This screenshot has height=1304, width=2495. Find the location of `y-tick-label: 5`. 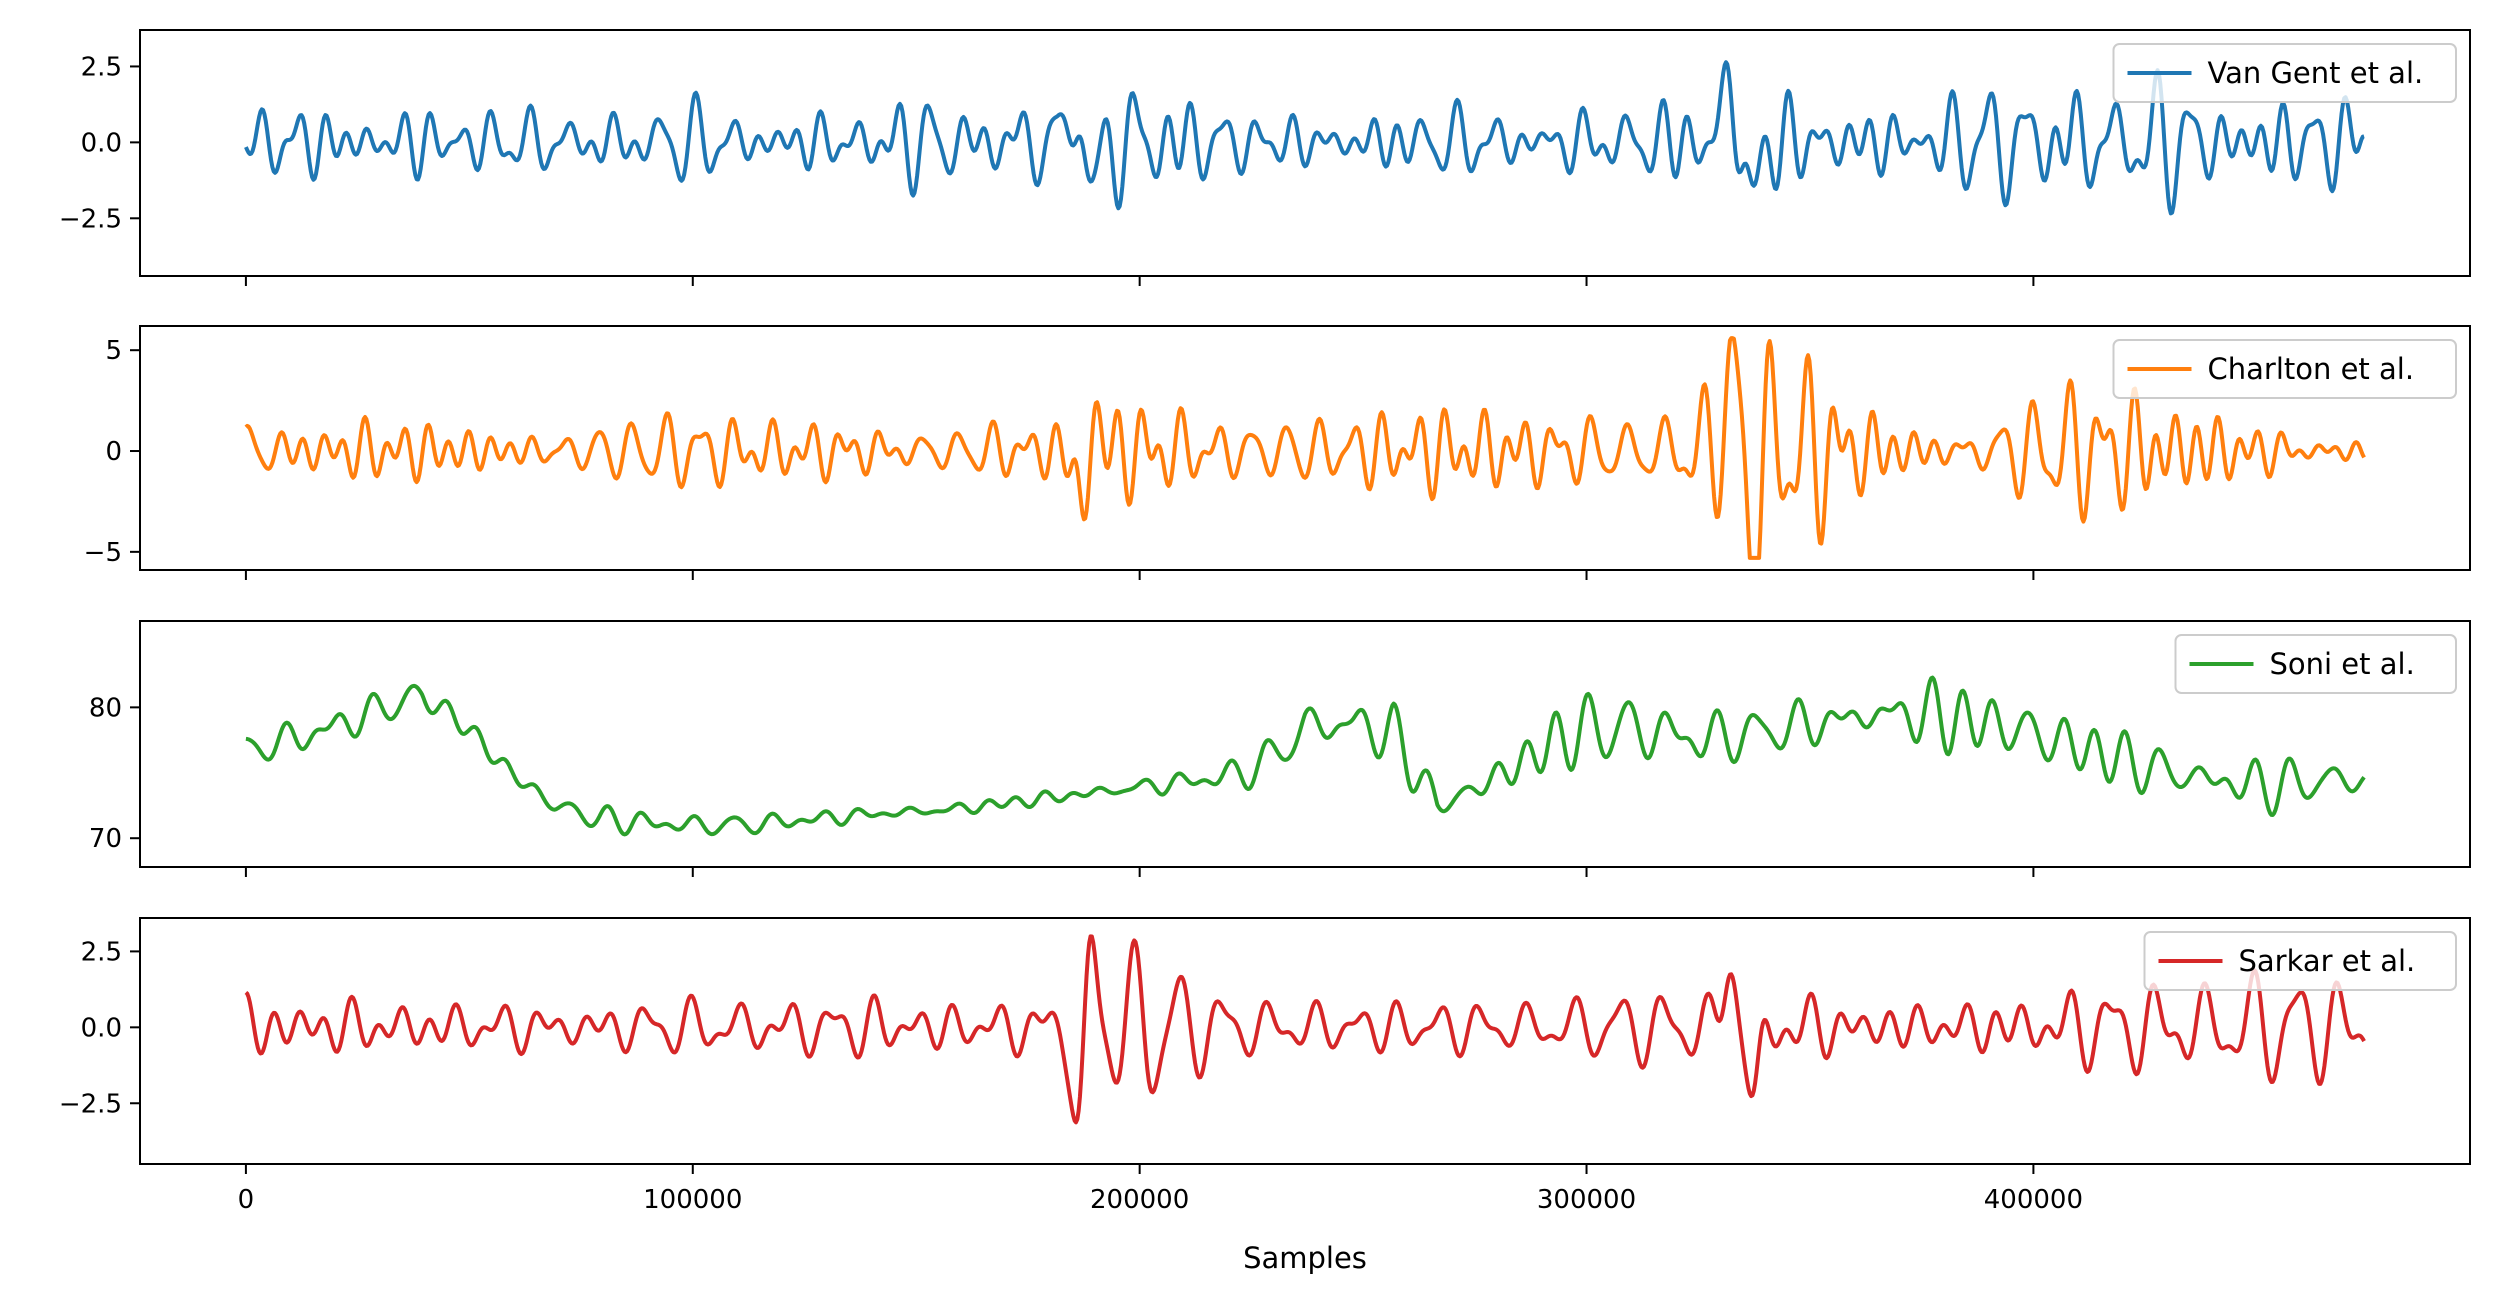

y-tick-label: 5 is located at coordinates (113, 351).